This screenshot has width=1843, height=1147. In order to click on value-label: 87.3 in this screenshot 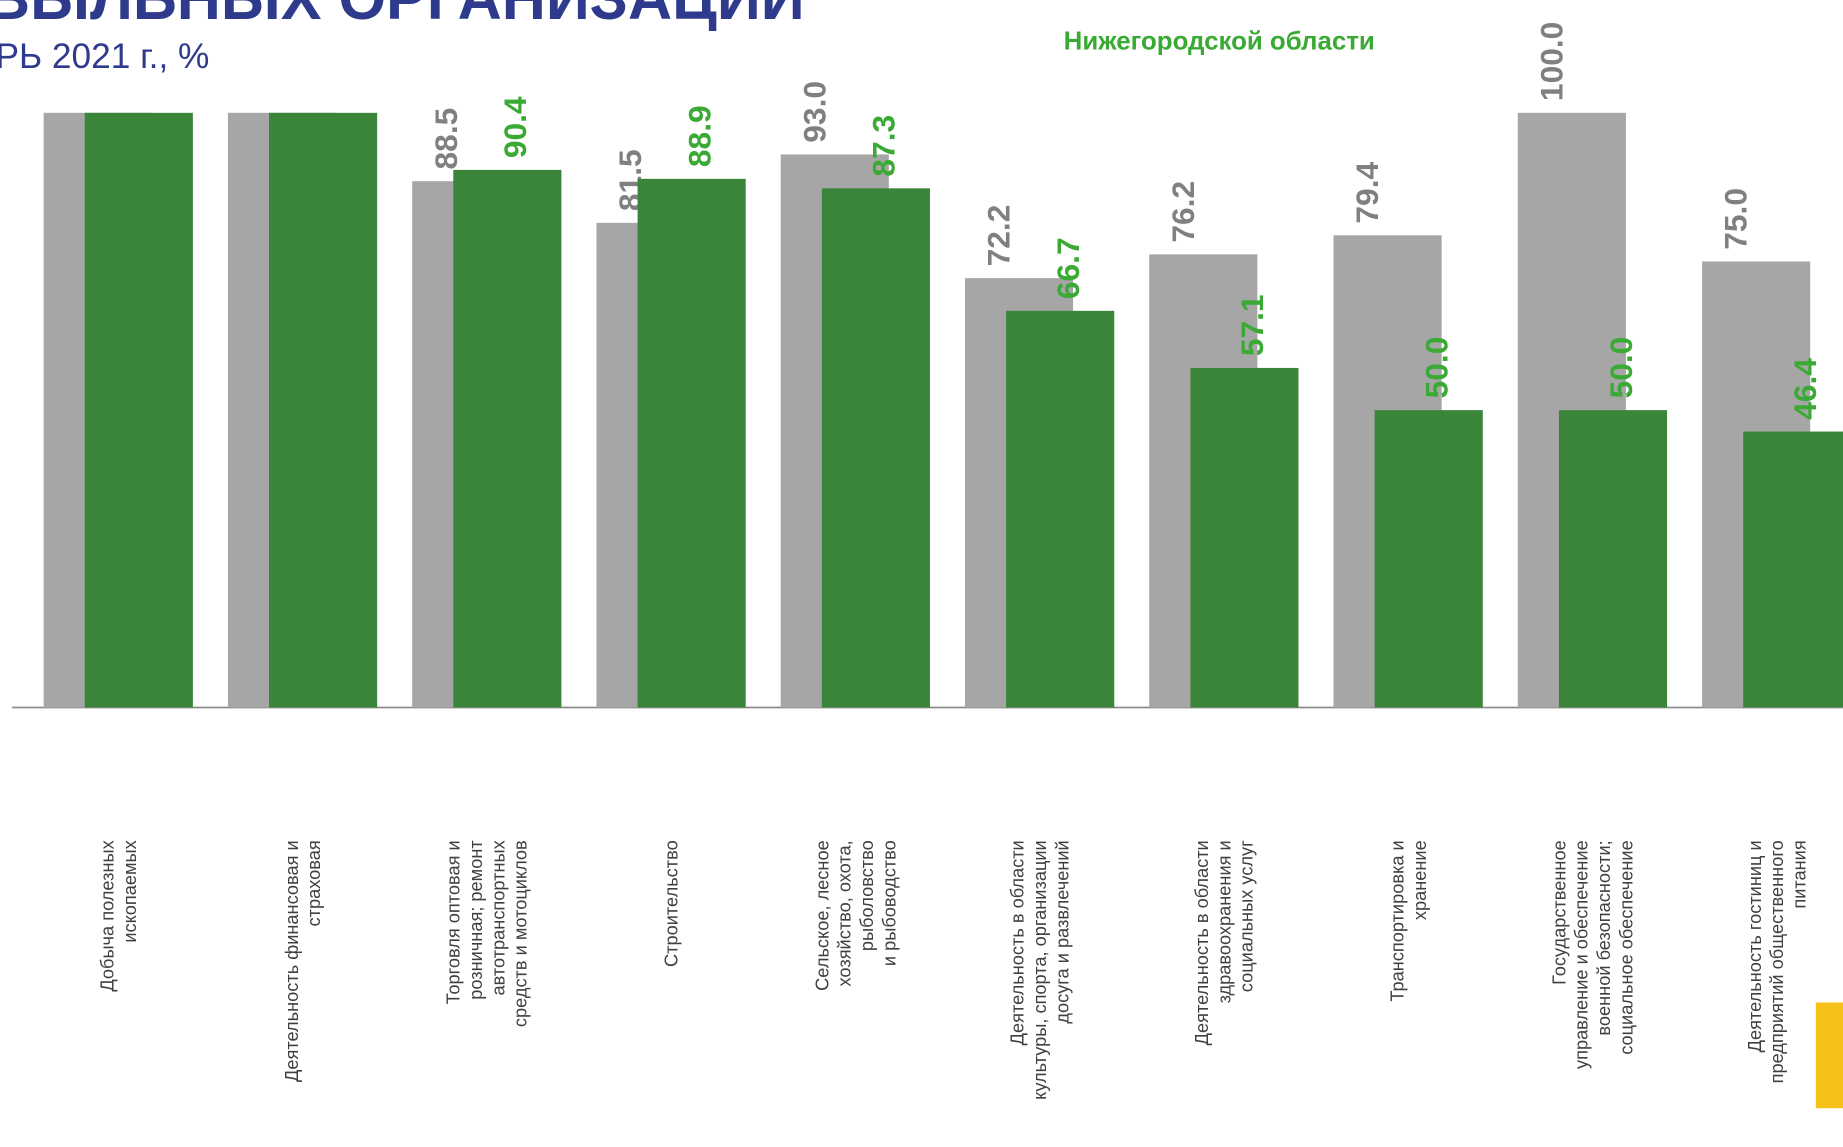, I will do `click(884, 146)`.